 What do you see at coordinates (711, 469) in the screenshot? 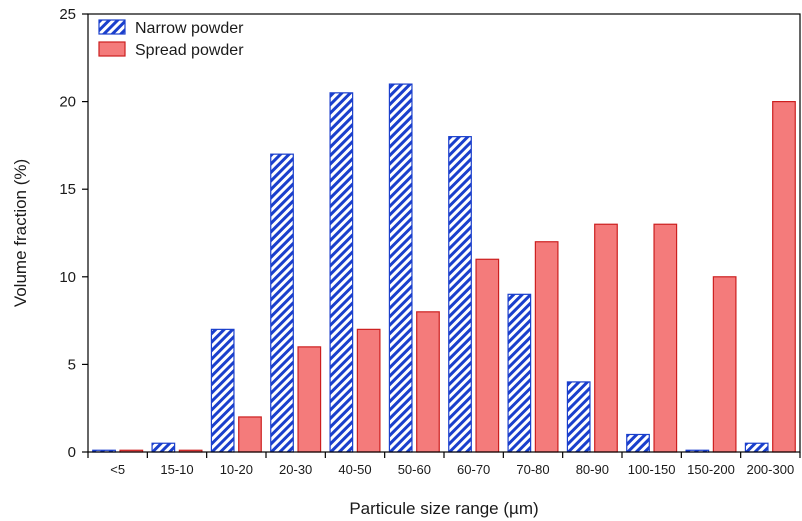
I see `x-tick-label: 150-200` at bounding box center [711, 469].